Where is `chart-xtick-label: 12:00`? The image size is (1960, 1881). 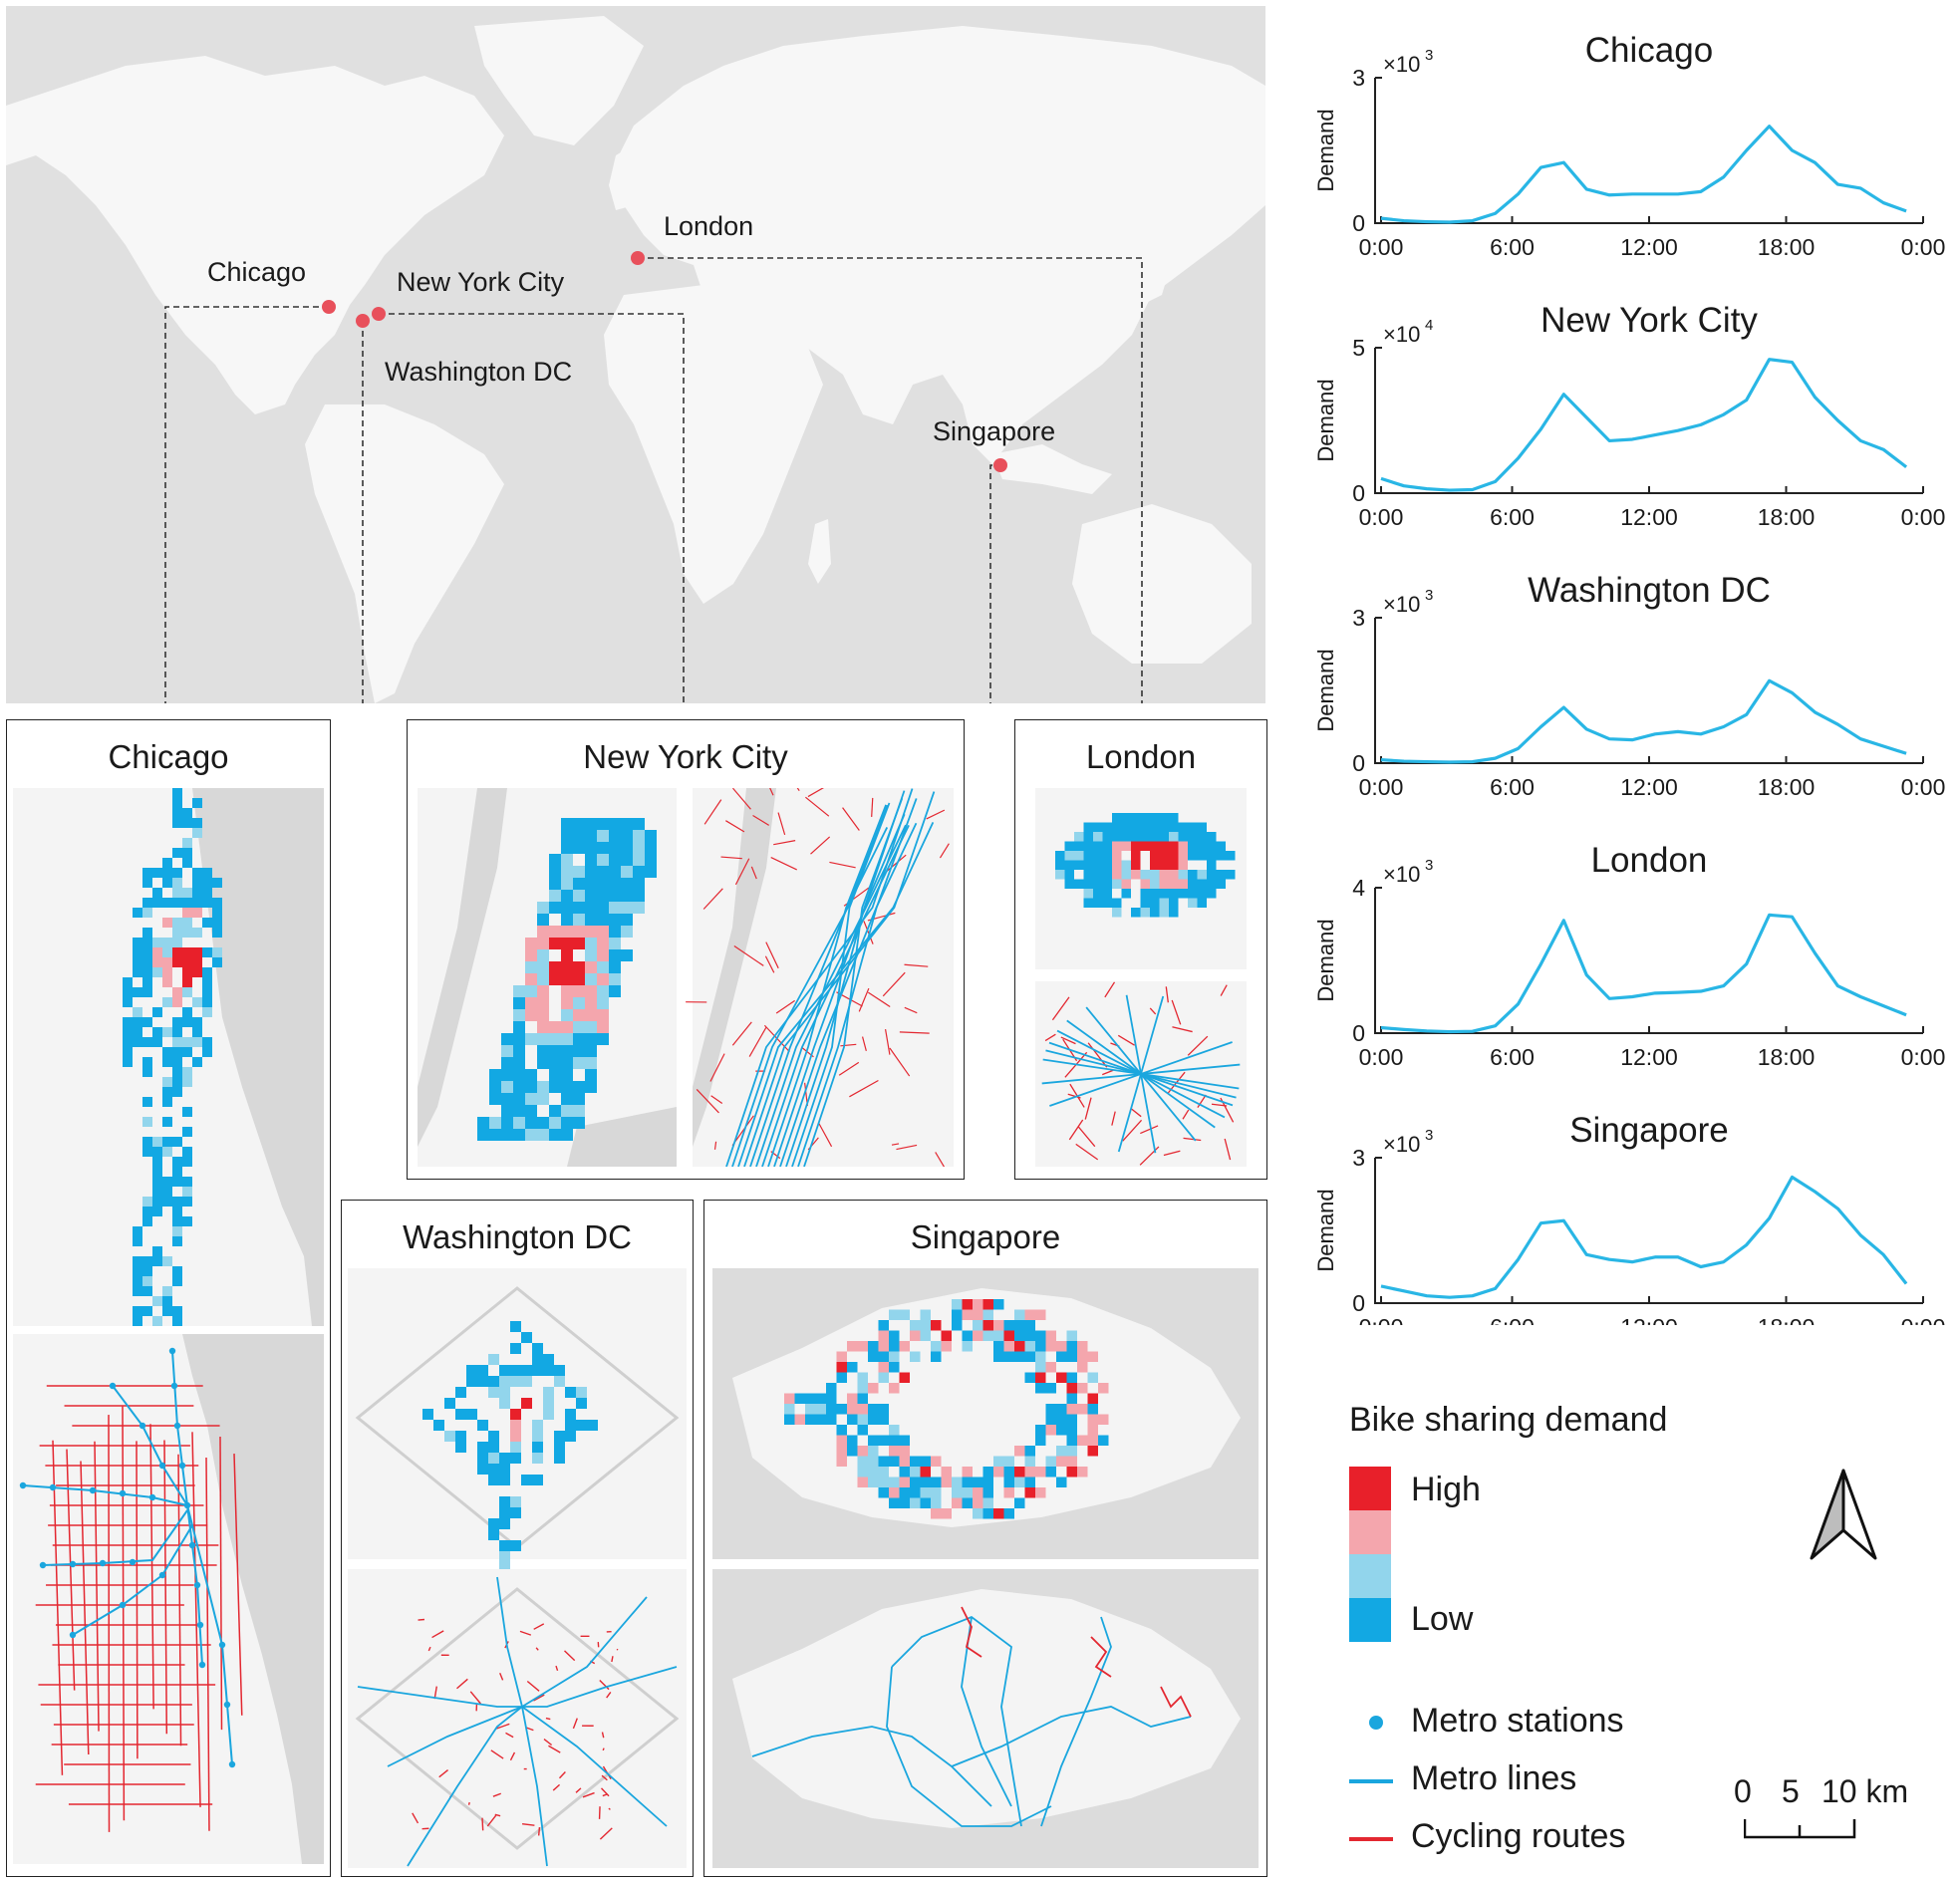
chart-xtick-label: 12:00 is located at coordinates (1649, 787).